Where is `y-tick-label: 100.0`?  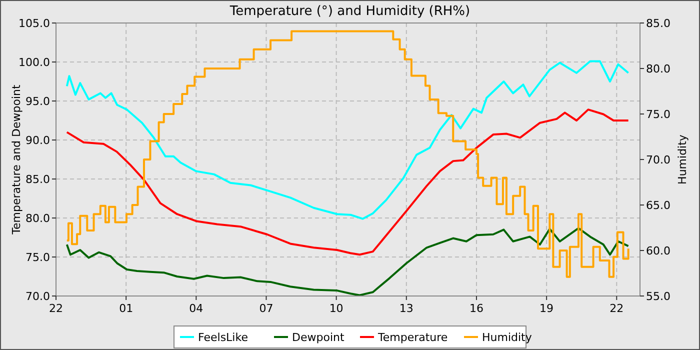 y-tick-label: 100.0 is located at coordinates (34, 62).